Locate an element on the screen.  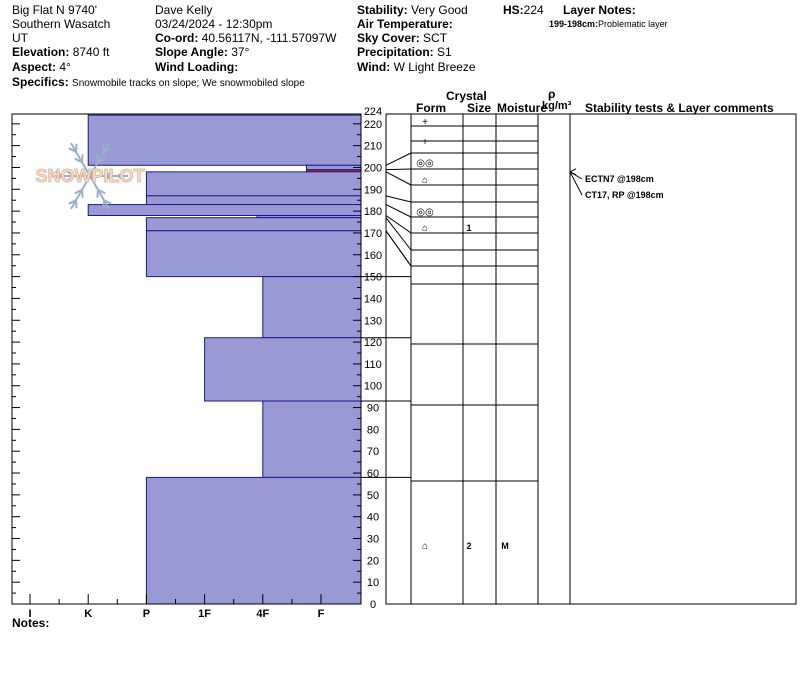
height-tick-label: 120 is located at coordinates (373, 343).